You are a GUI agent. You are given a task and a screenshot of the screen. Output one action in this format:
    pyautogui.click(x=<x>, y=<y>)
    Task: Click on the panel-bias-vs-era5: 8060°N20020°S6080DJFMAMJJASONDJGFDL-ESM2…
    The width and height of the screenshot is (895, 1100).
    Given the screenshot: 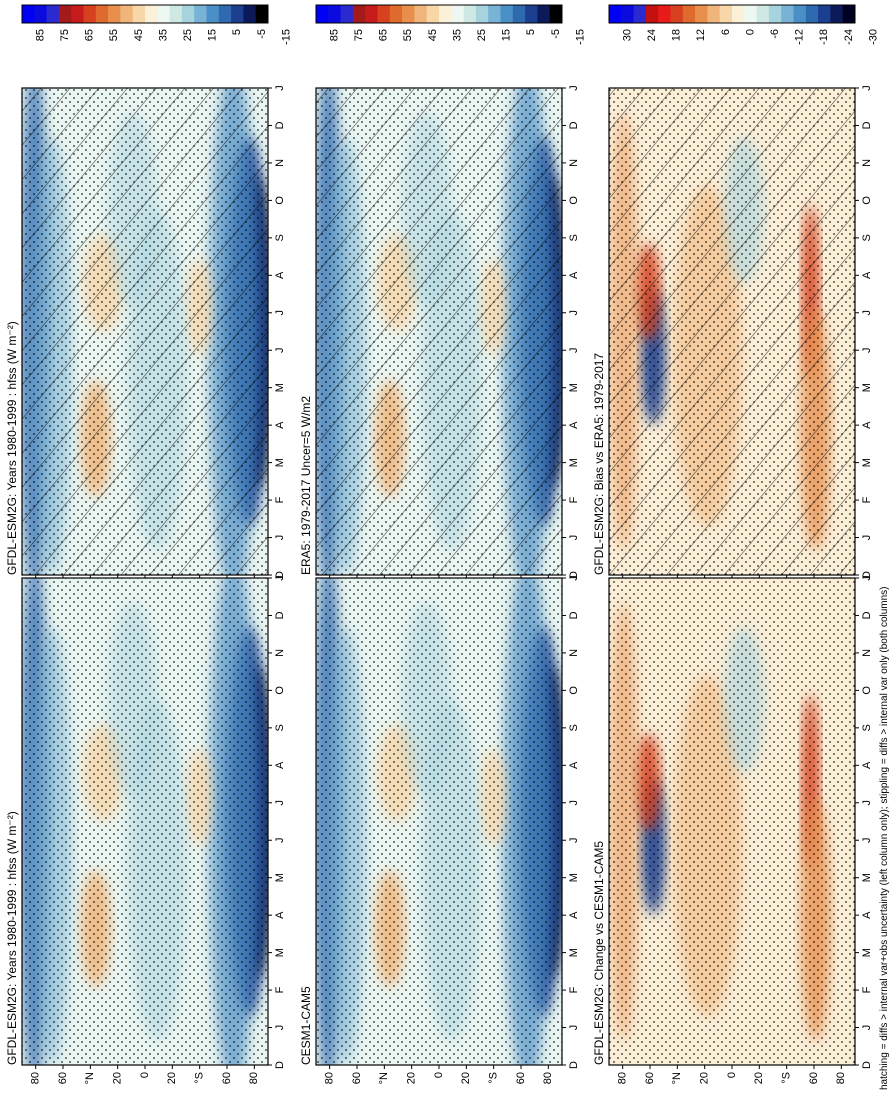 What is the action you would take?
    pyautogui.click(x=732, y=339)
    